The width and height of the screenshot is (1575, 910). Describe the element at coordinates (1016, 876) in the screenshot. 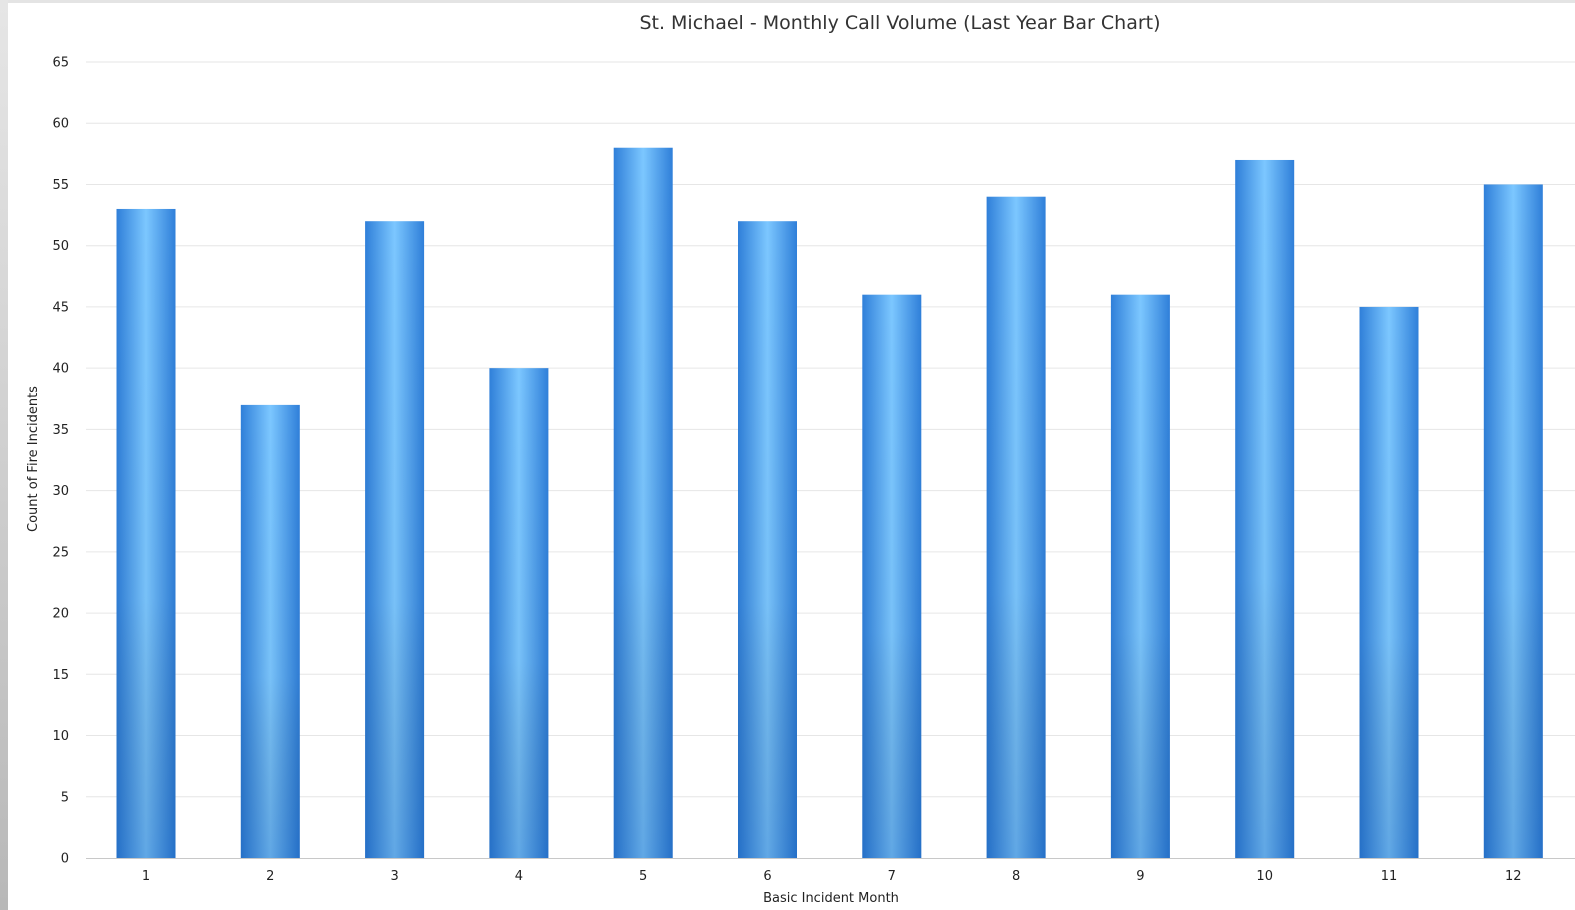

I see `x-tick-label: 8` at that location.